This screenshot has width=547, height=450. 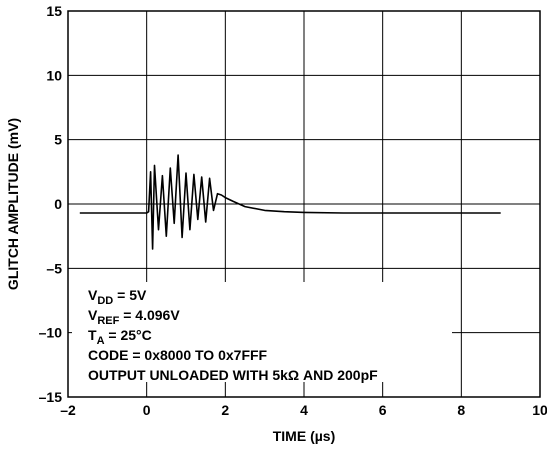 I want to click on y-tick-label: –10, so click(x=51, y=333).